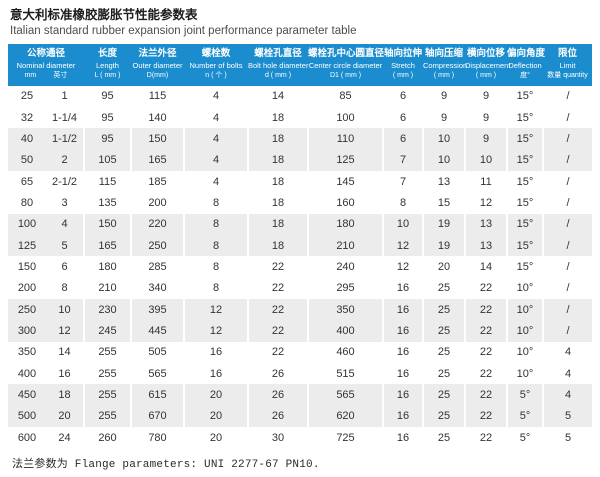  I want to click on table-cell: 500, so click(27, 416).